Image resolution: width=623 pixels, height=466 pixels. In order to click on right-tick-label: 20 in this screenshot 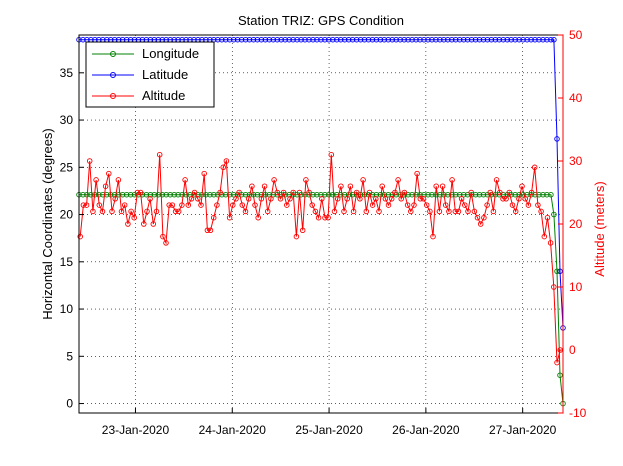, I will do `click(576, 224)`.